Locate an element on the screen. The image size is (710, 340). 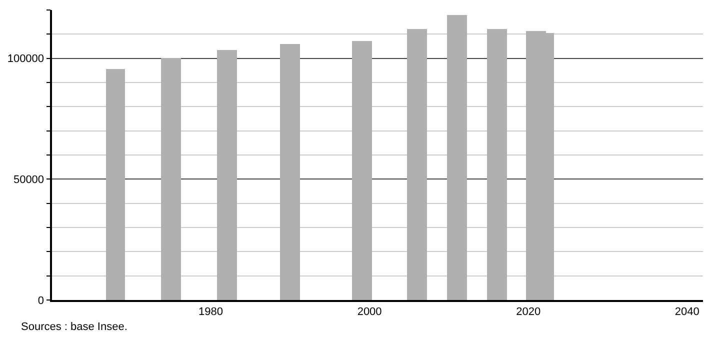
x-tick-label: 2040 is located at coordinates (687, 312).